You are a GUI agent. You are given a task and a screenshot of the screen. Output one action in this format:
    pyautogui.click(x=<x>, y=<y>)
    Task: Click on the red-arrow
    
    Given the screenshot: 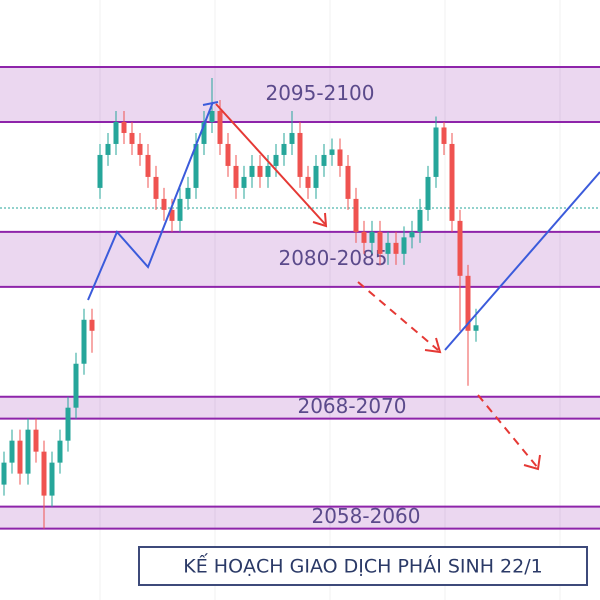 What is the action you would take?
    pyautogui.click(x=270, y=164)
    